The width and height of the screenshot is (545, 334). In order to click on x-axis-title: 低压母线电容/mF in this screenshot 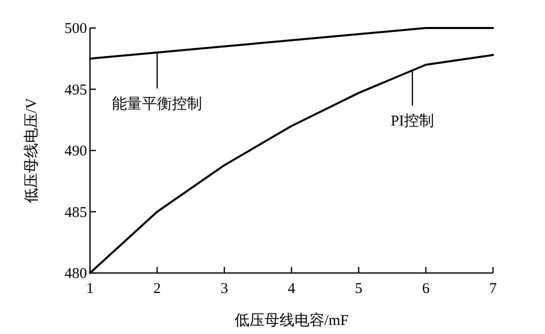, I will do `click(291, 320)`.